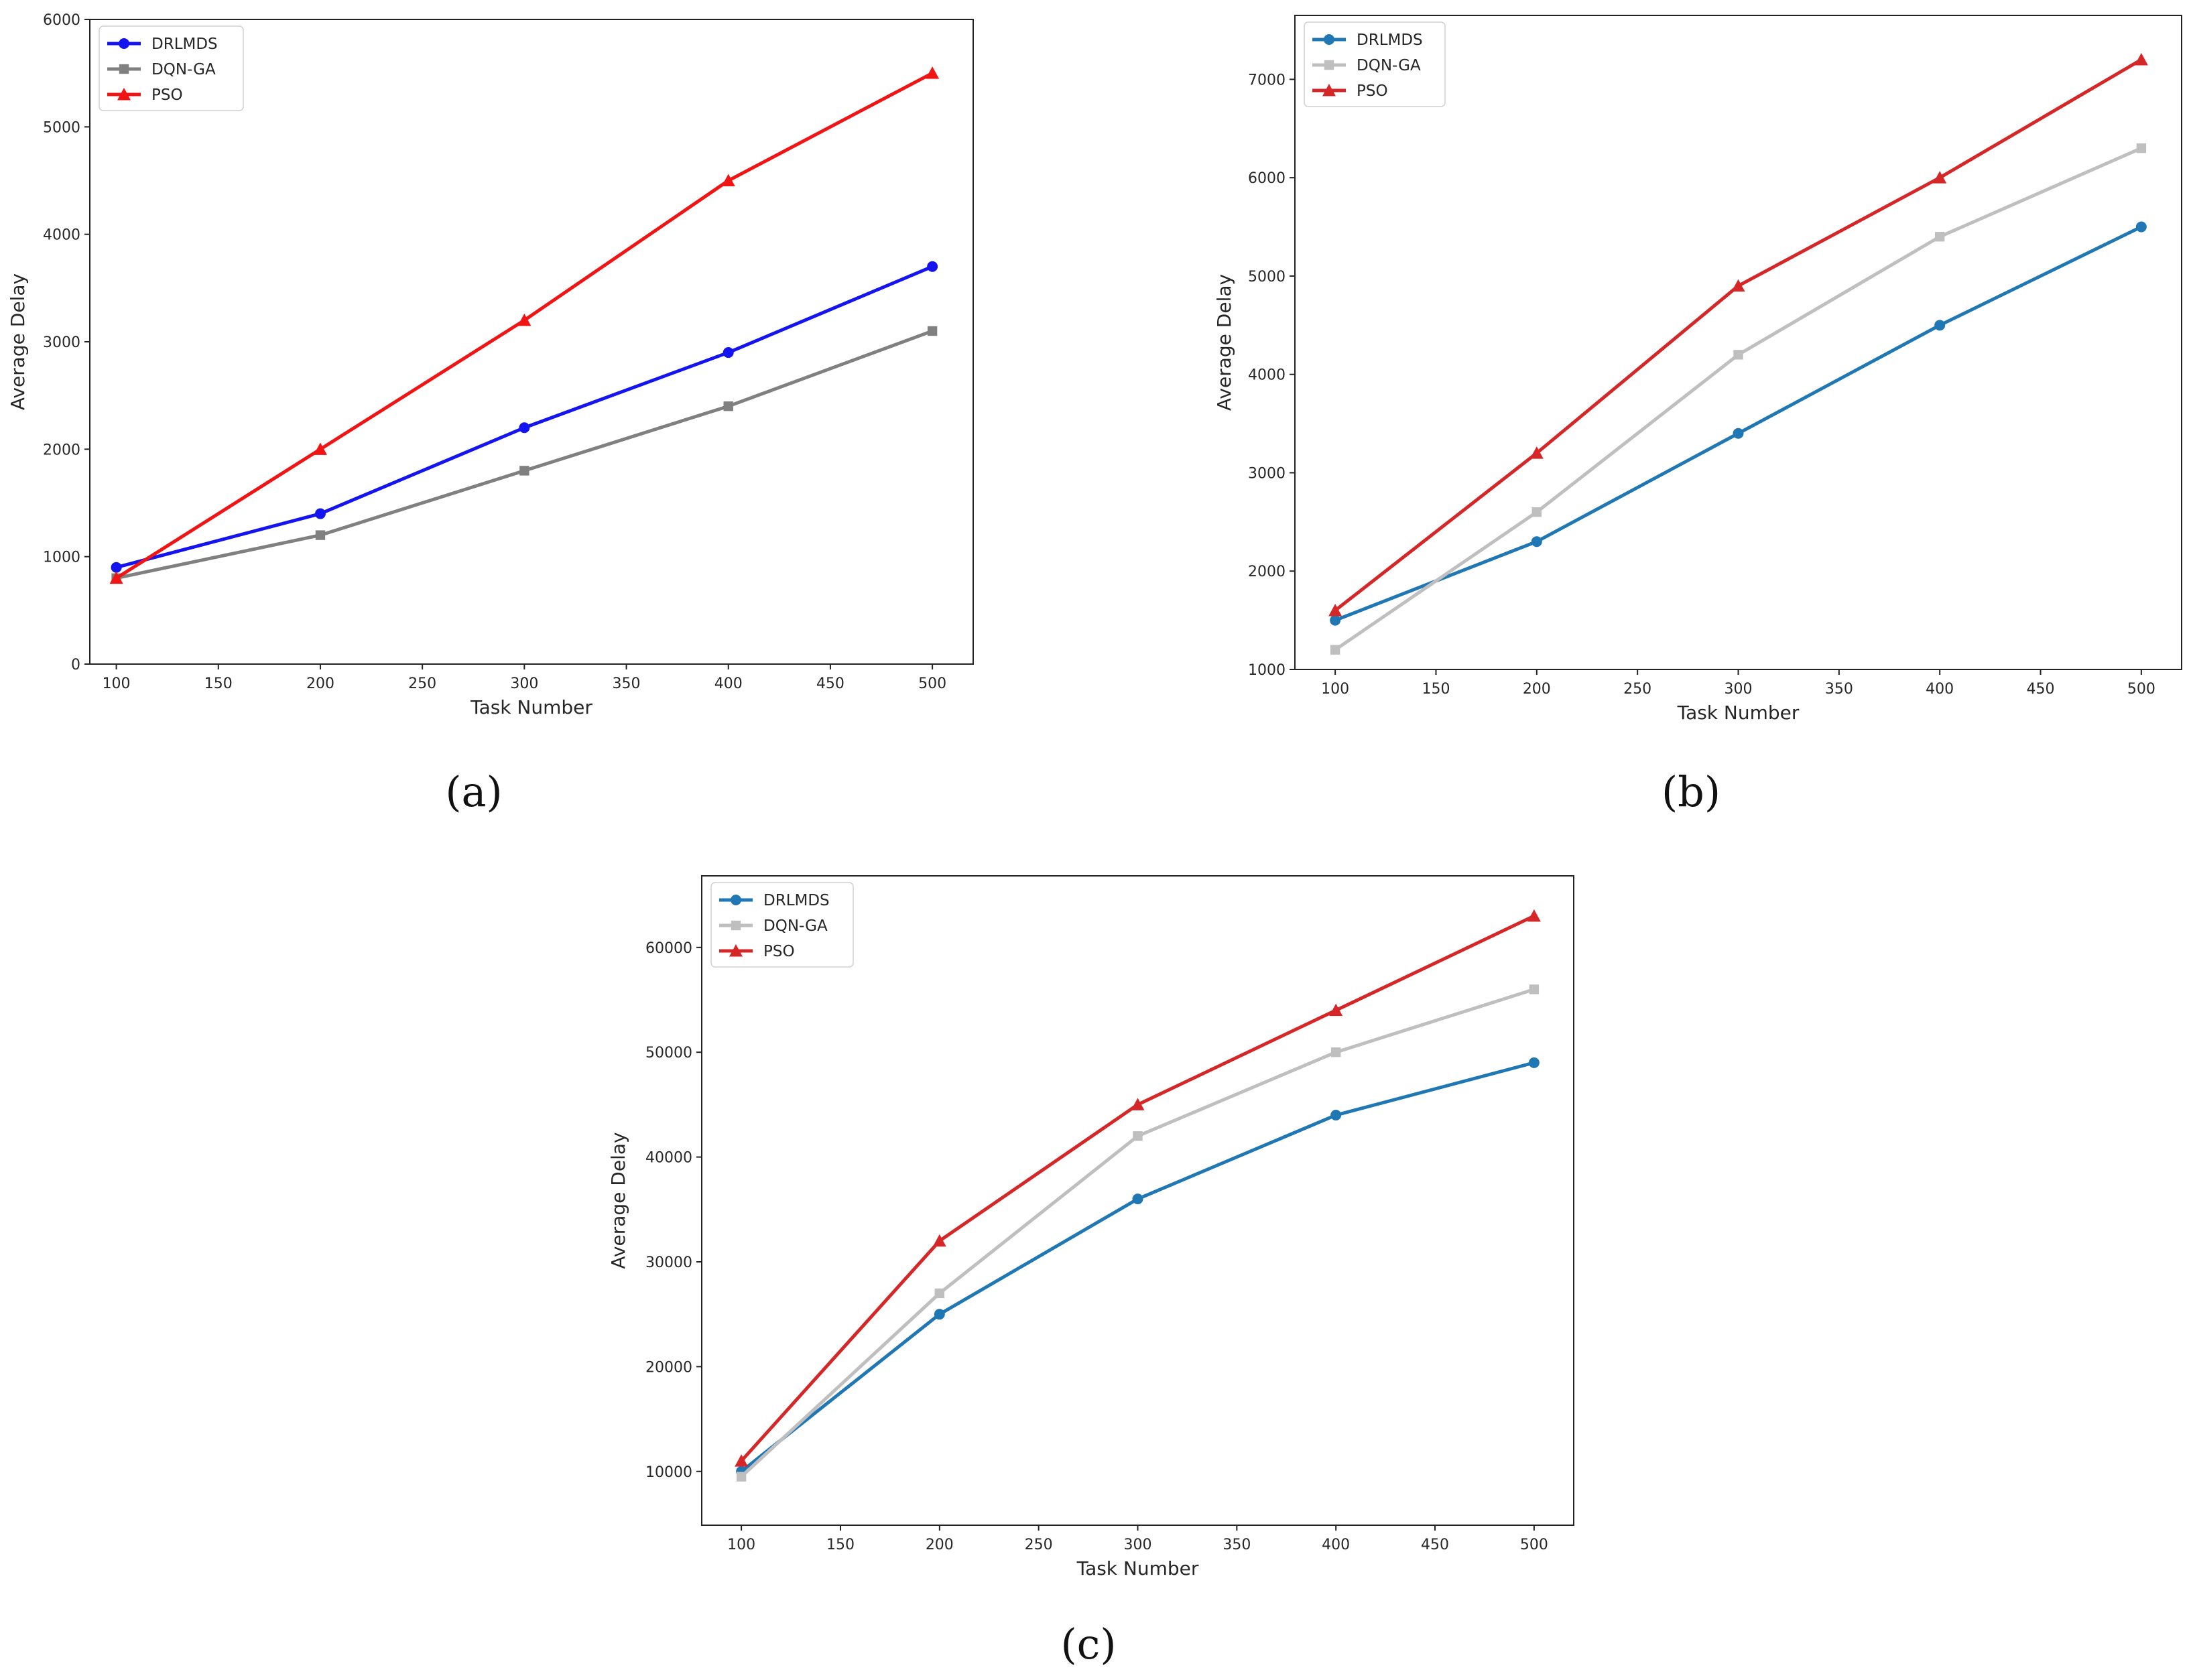  I want to click on y-tick-label-a: 5000, so click(61, 128).